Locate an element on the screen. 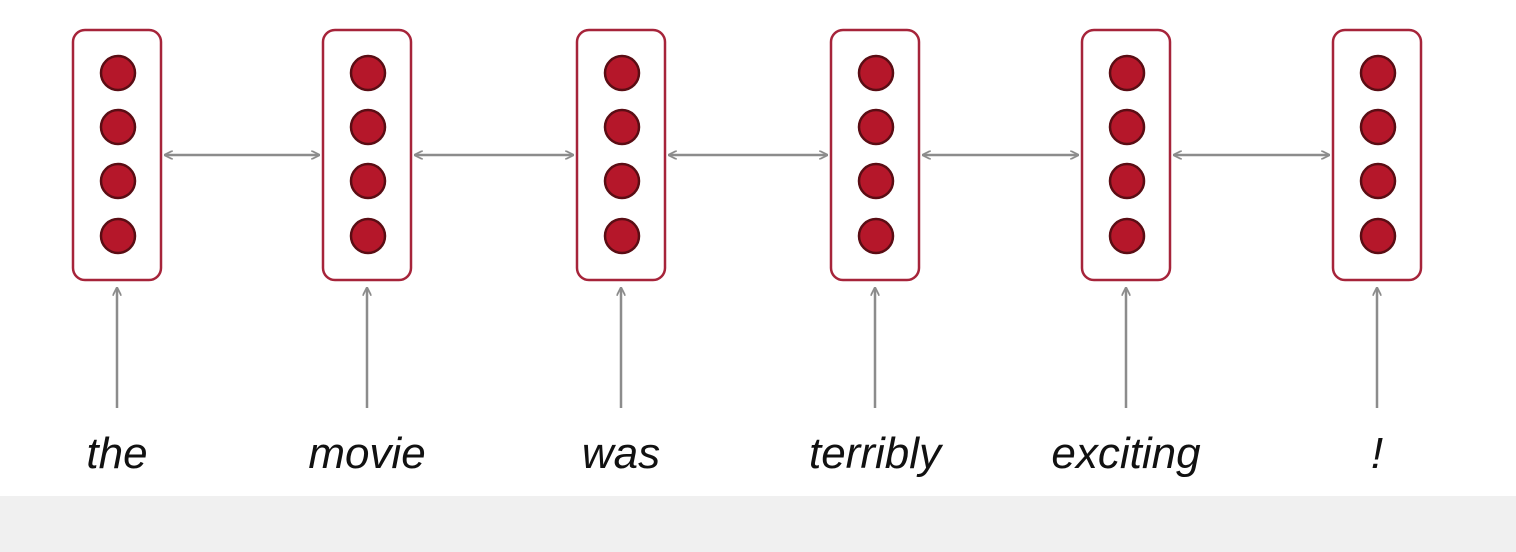 The image size is (1516, 552). token-label: was is located at coordinates (621, 453).